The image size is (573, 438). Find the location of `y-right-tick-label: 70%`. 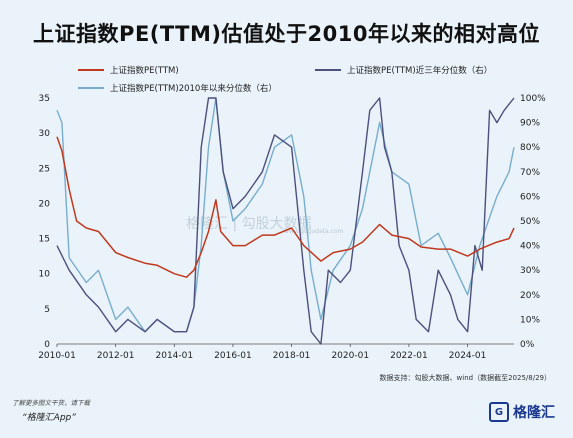

y-right-tick-label: 70% is located at coordinates (530, 173).